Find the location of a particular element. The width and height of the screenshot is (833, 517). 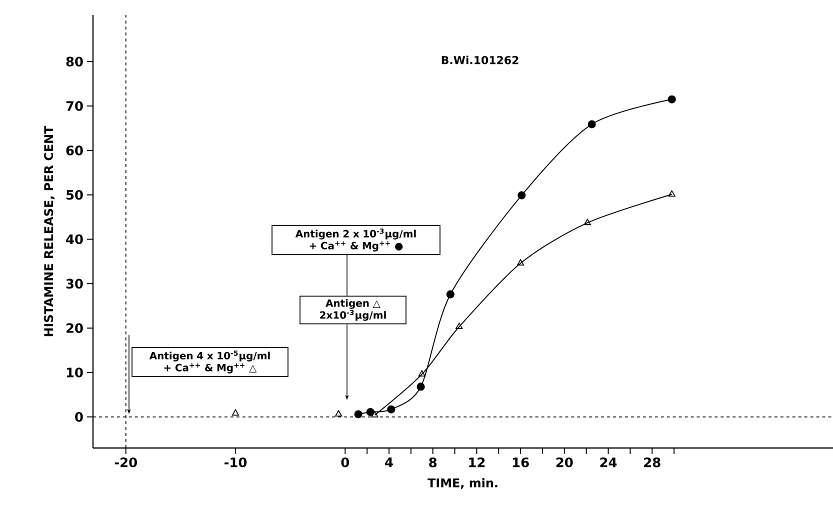

y-axis-title: HISTAMINE RELEASE, PER CENT is located at coordinates (49, 231).